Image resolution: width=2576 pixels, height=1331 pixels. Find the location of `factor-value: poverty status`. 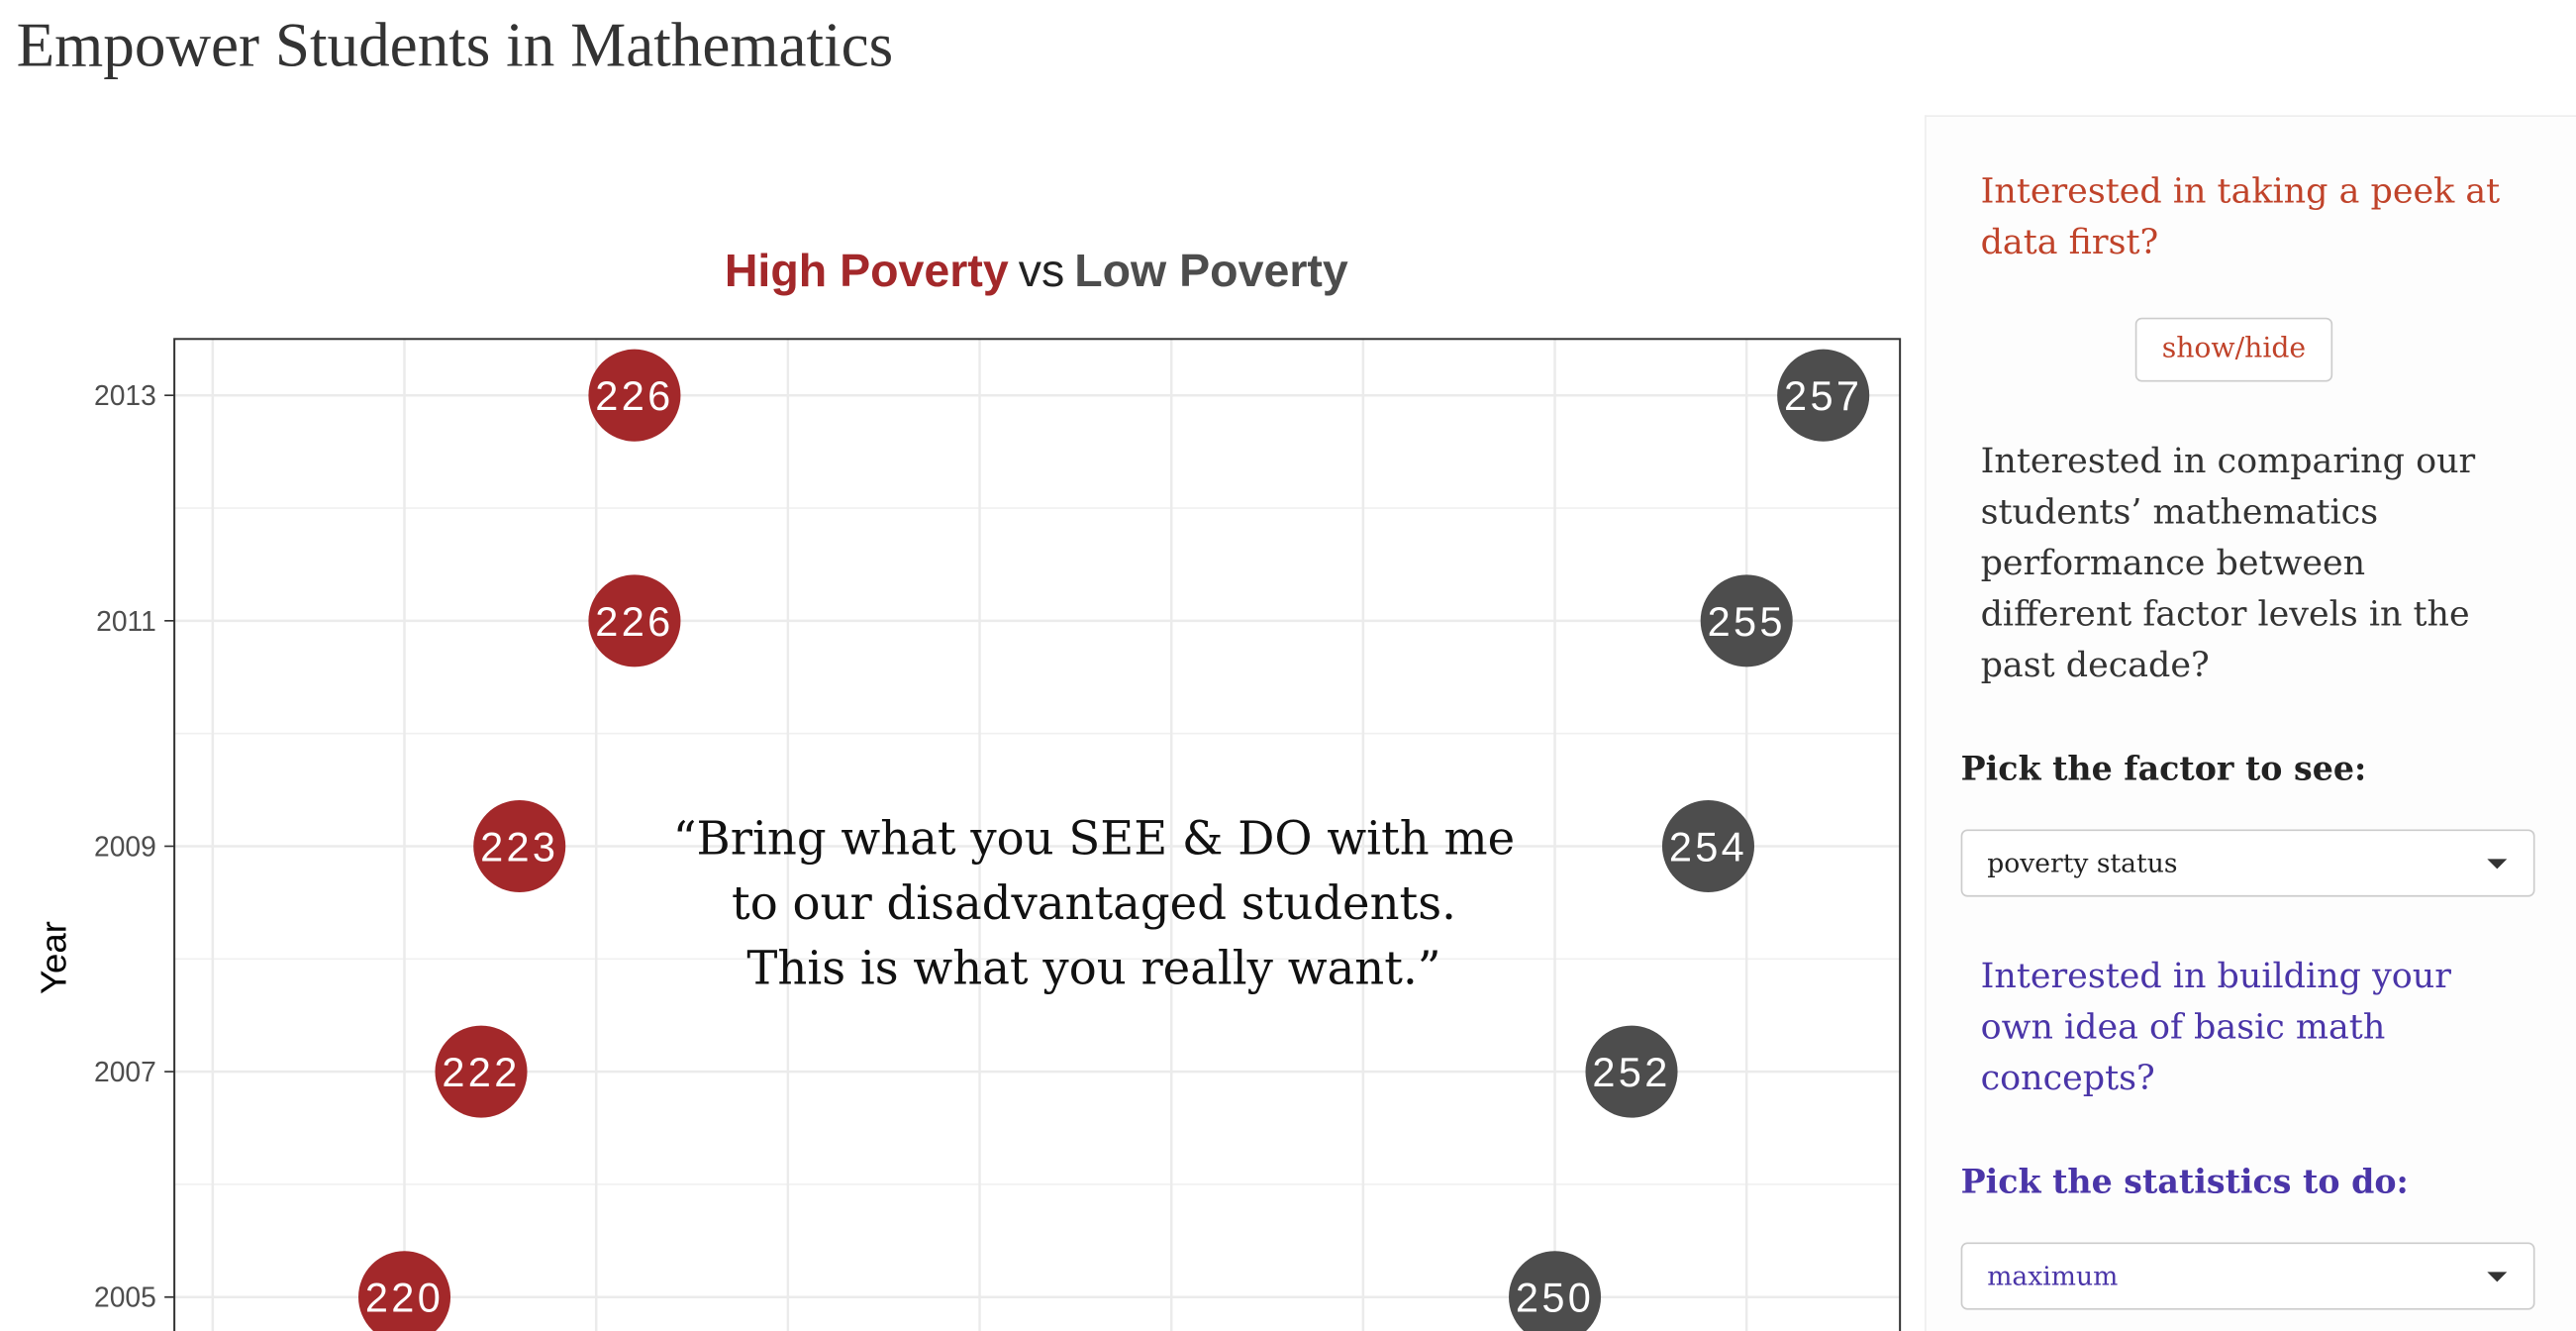

factor-value: poverty status is located at coordinates (2082, 863).